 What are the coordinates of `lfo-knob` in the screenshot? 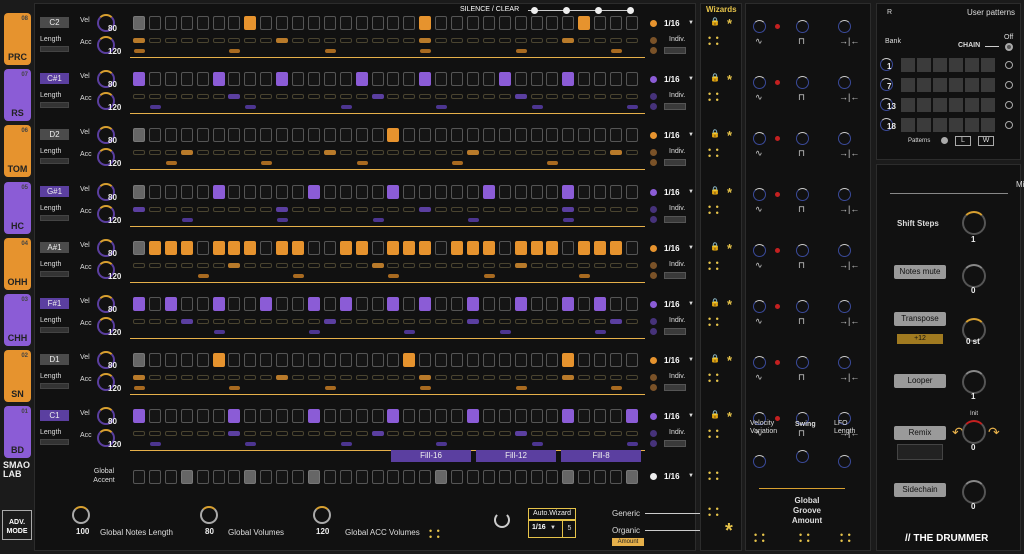 It's located at (844, 194).